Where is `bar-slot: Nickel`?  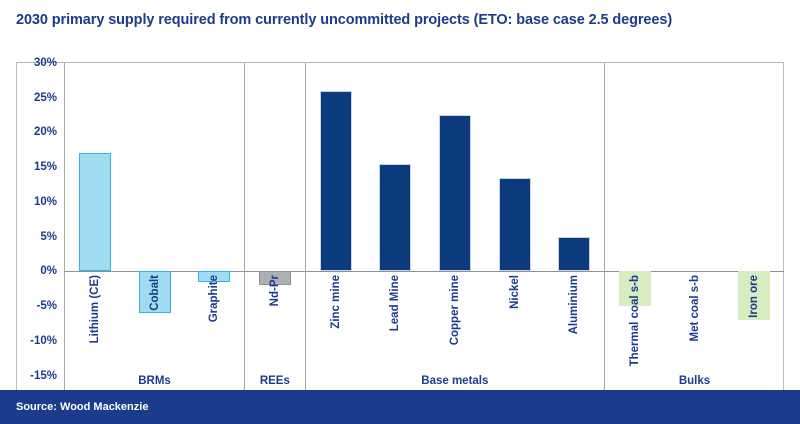
bar-slot: Nickel is located at coordinates (515, 228).